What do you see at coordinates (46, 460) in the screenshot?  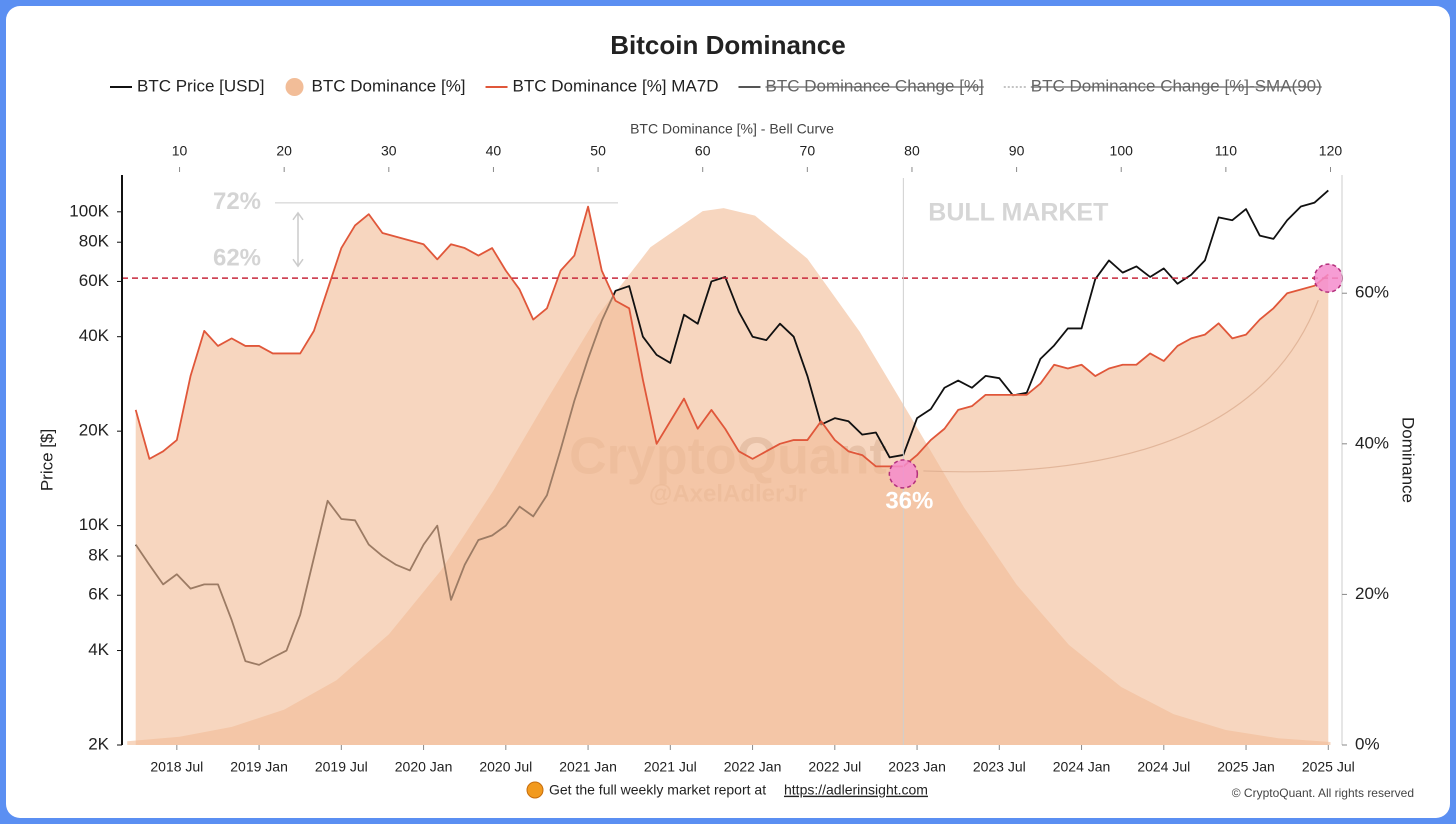 I see `y-axis-title: Price [$]` at bounding box center [46, 460].